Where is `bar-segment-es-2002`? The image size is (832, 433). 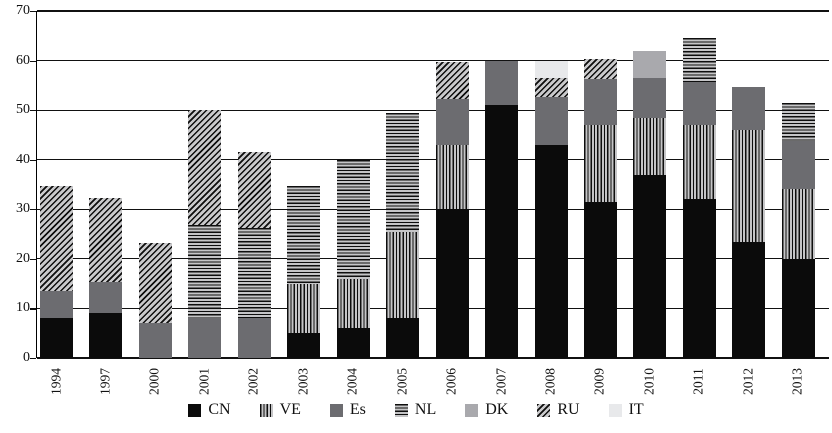 bar-segment-es-2002 is located at coordinates (254, 338).